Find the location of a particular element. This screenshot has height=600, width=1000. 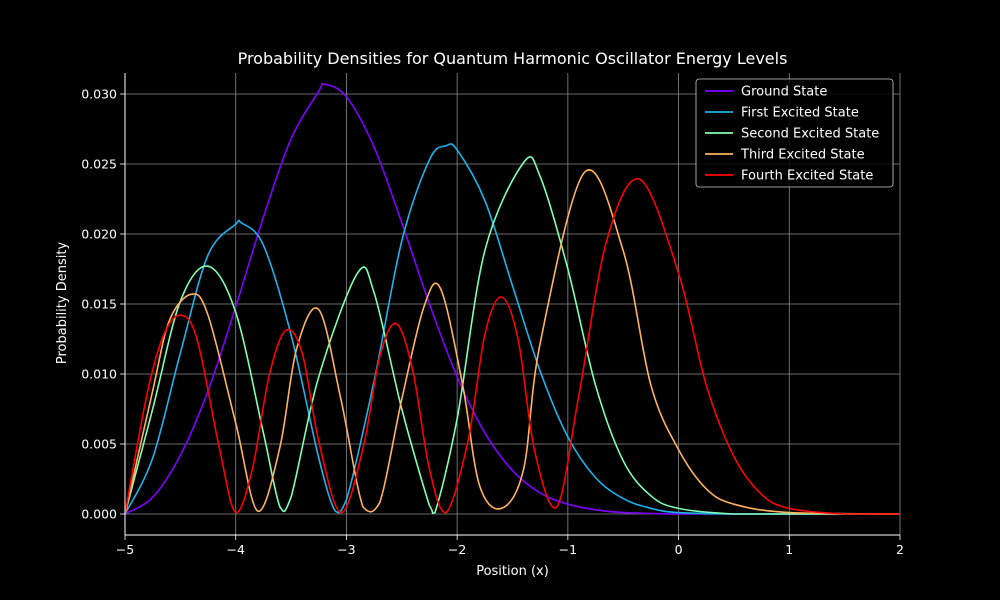

x-tick-label: −5 is located at coordinates (125, 549).